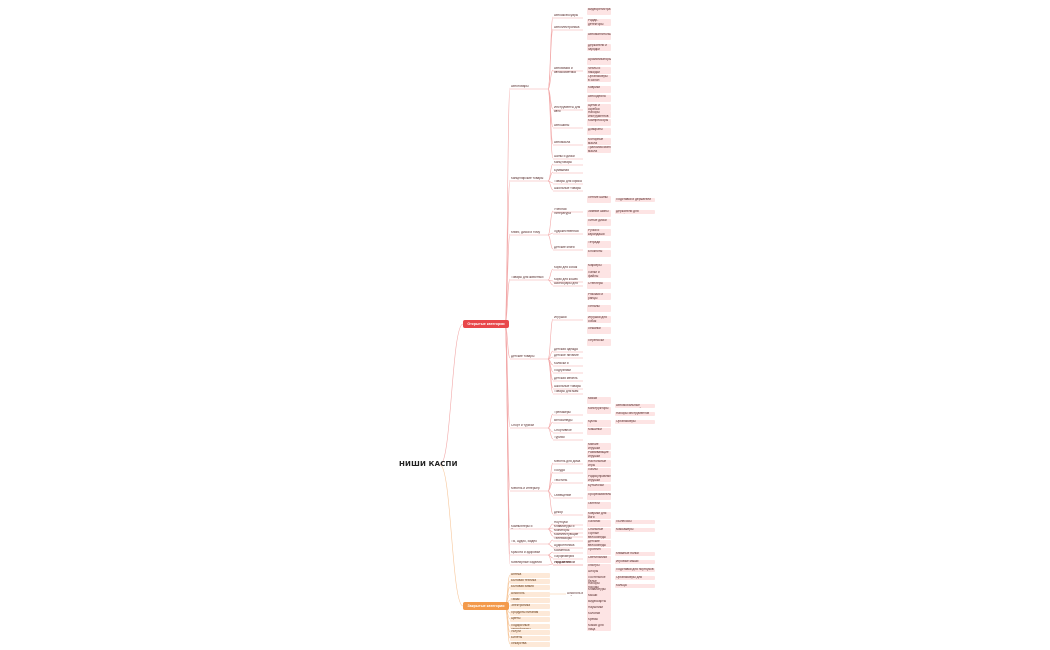 This screenshot has height=650, width=1050. I want to click on subcategory-node: Автомасла, so click(562, 142).